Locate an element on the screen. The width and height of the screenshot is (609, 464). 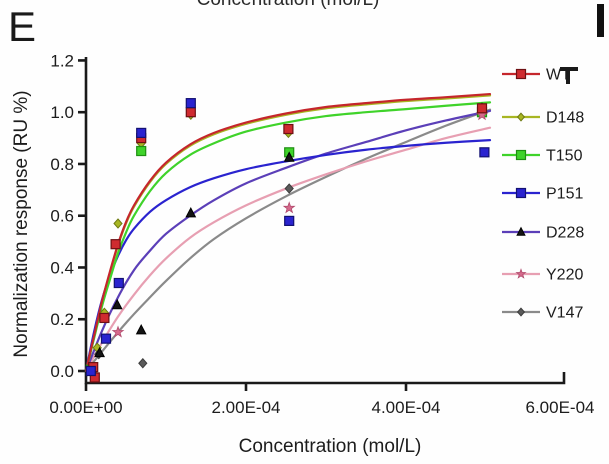
x-tick-label: 2.00E-04 is located at coordinates (246, 407).